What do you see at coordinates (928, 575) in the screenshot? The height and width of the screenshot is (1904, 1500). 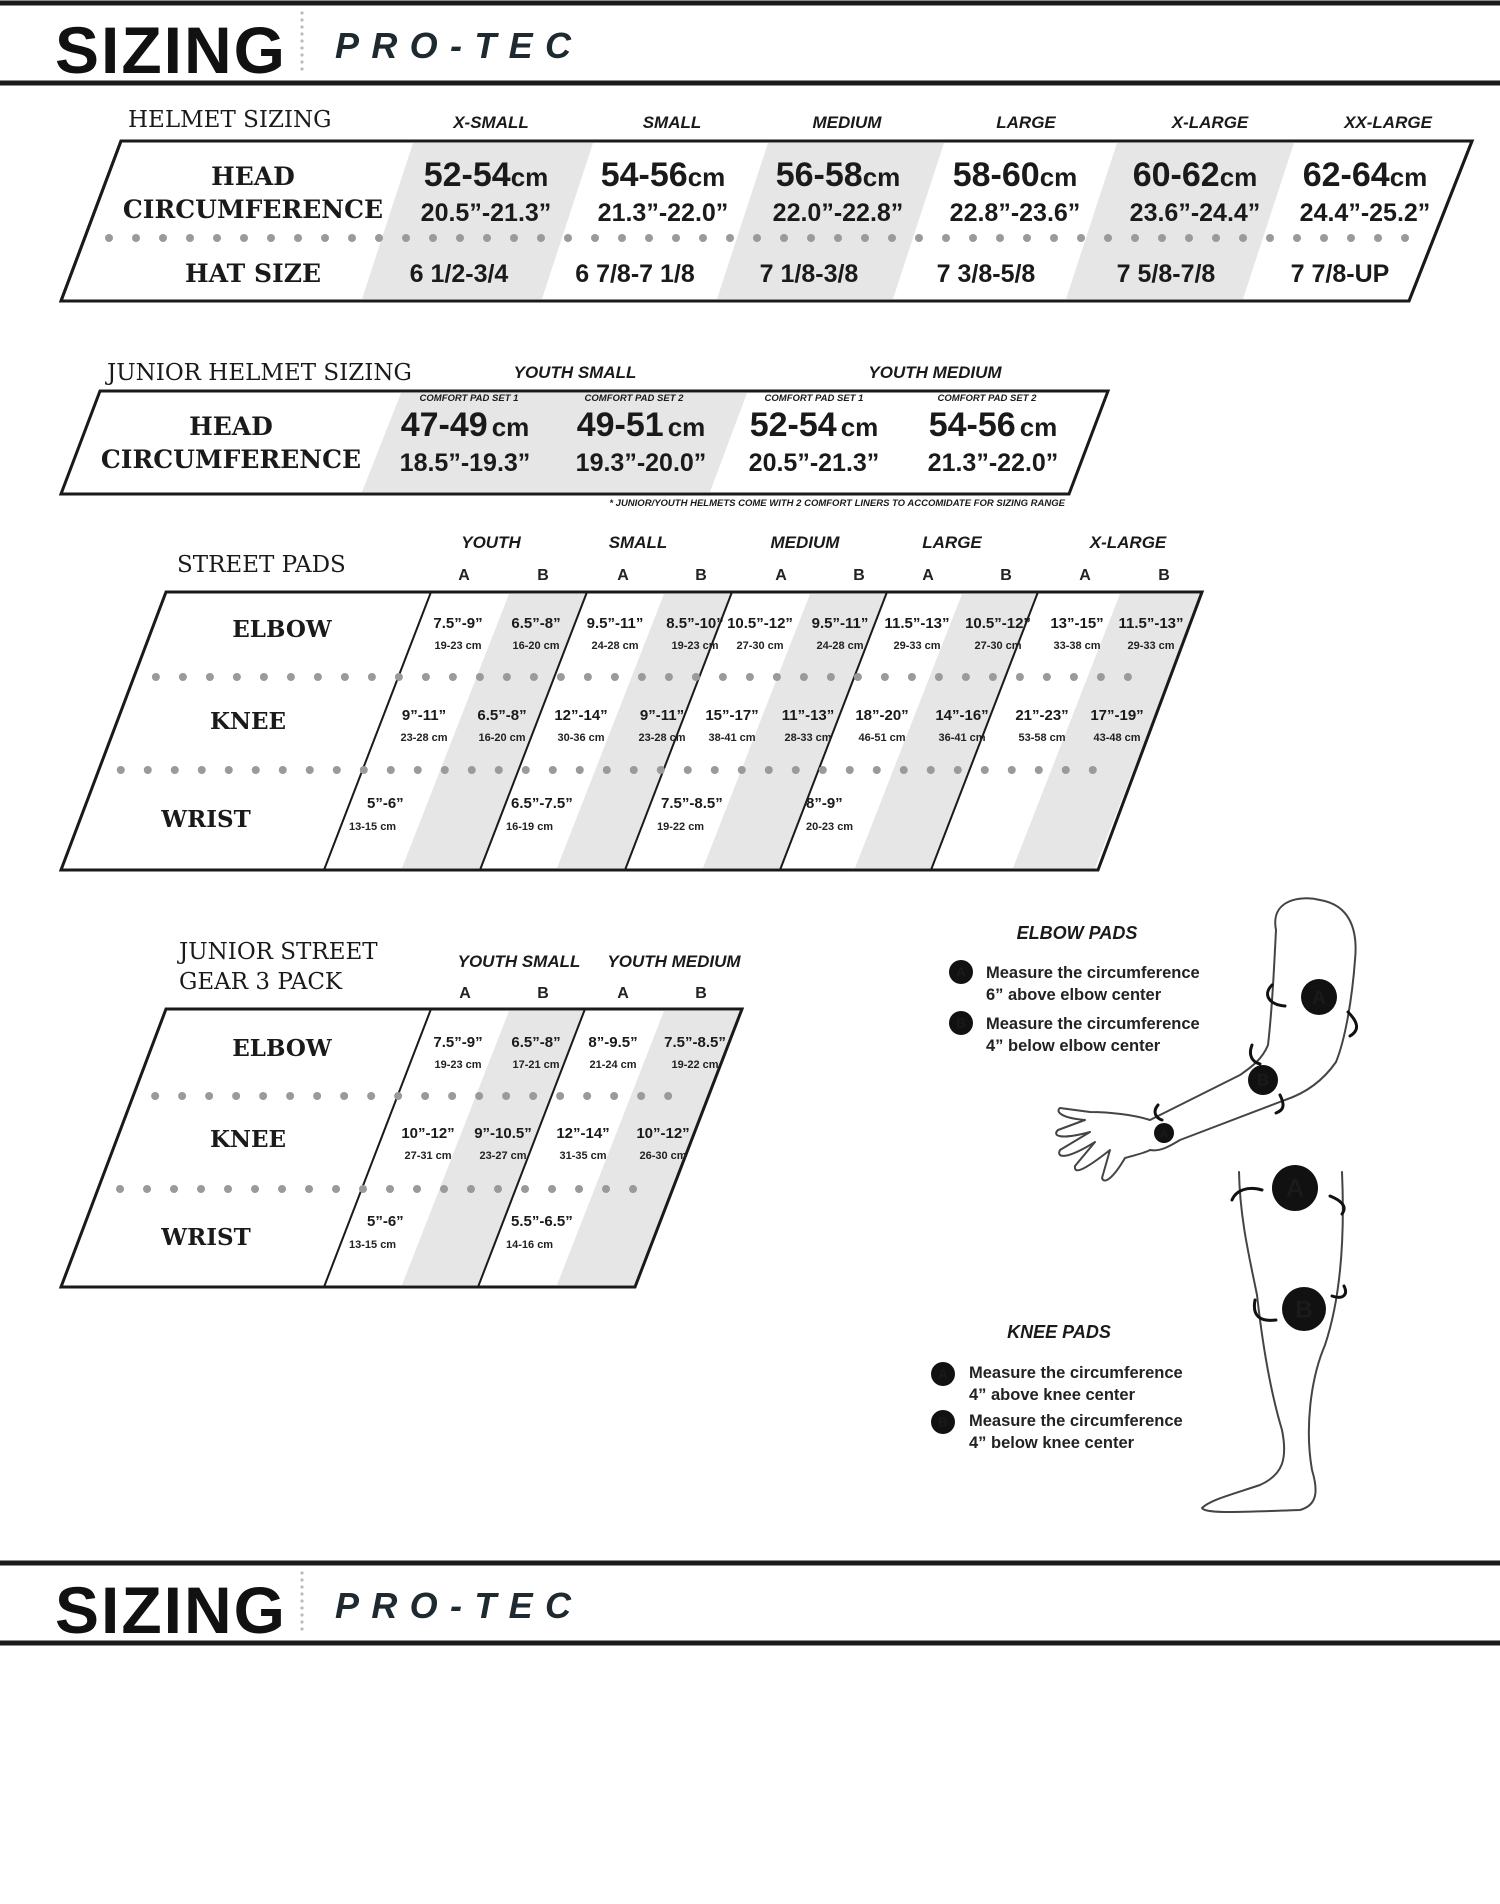 I see `sub-label-a: A` at bounding box center [928, 575].